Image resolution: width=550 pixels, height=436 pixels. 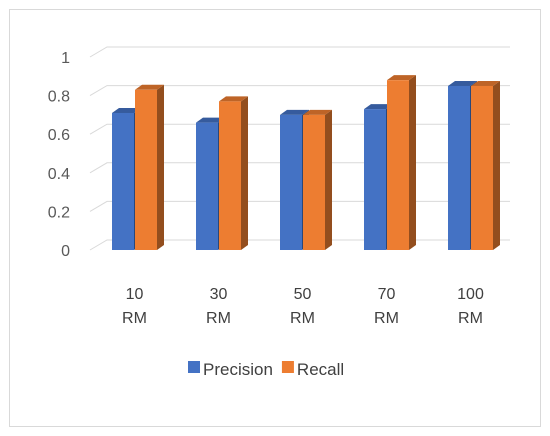 What do you see at coordinates (387, 294) in the screenshot?
I see `x-tick-label: 70` at bounding box center [387, 294].